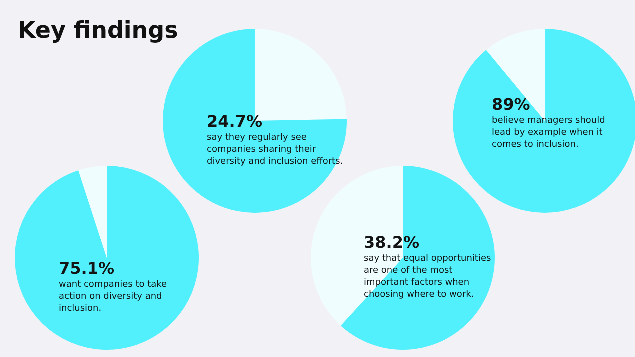 The image size is (635, 357). Describe the element at coordinates (87, 268) in the screenshot. I see `text: 75.1%` at that location.